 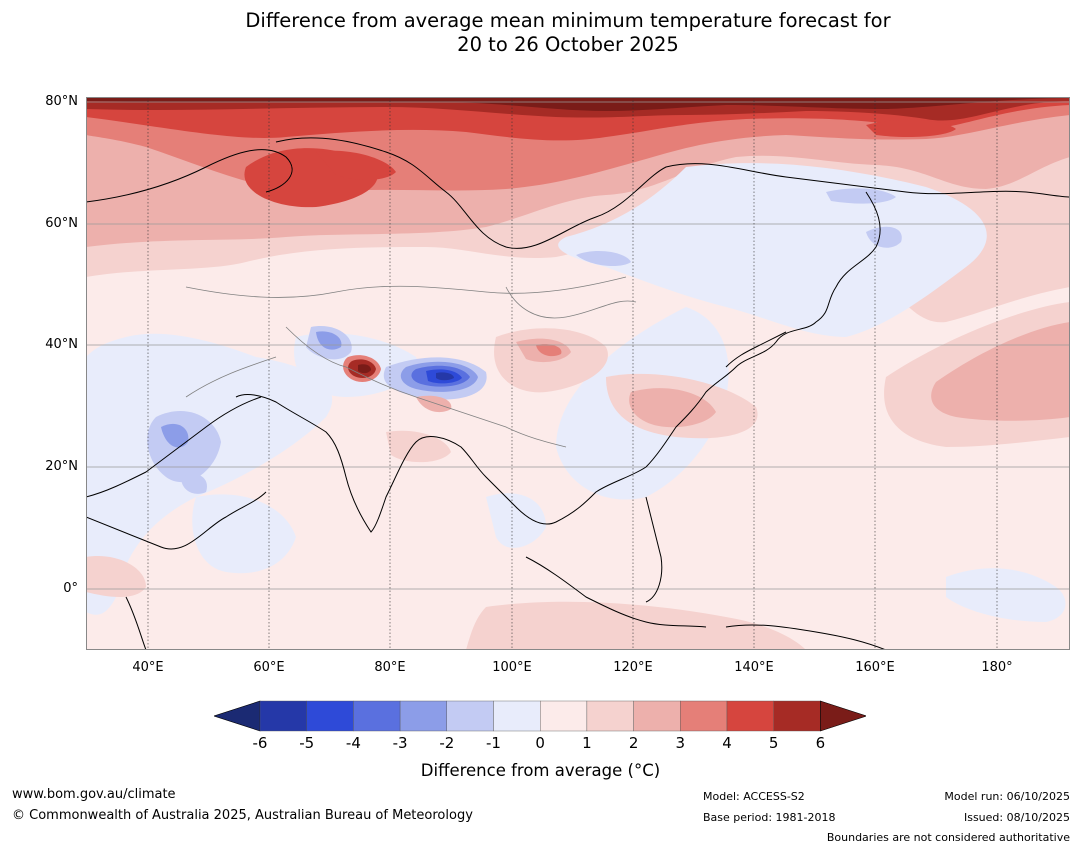 I want to click on footer-url: www.bom.gov.au/climate, so click(x=94, y=794).